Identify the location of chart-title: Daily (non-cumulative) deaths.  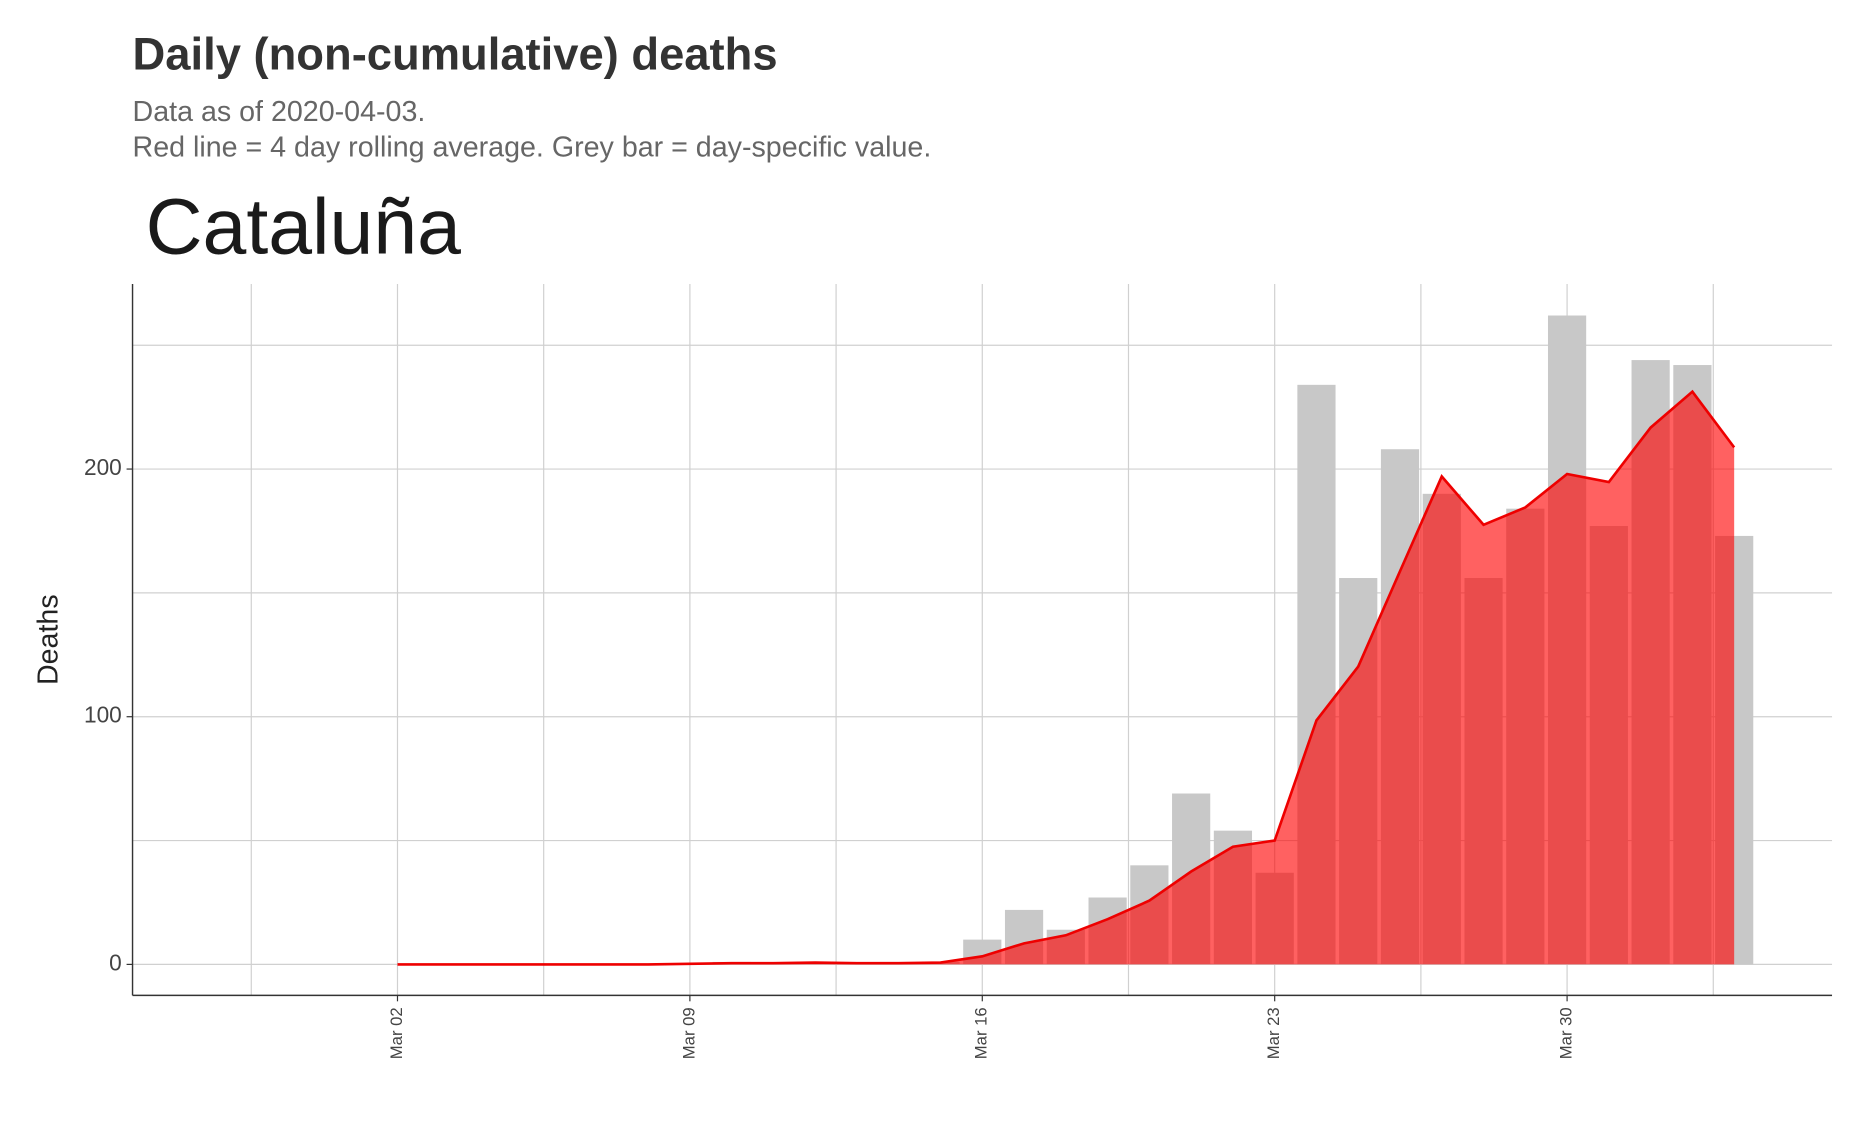
(455, 53).